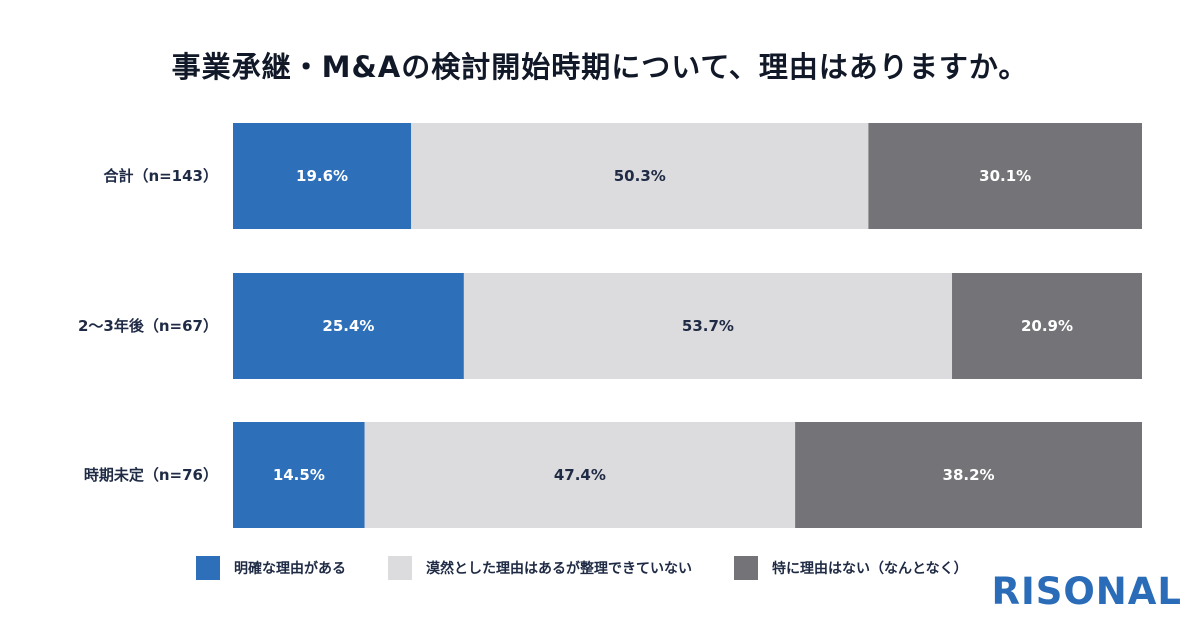 The image size is (1200, 628). Describe the element at coordinates (148, 326) in the screenshot. I see `category-label: 2～3年後（n=67）` at that location.